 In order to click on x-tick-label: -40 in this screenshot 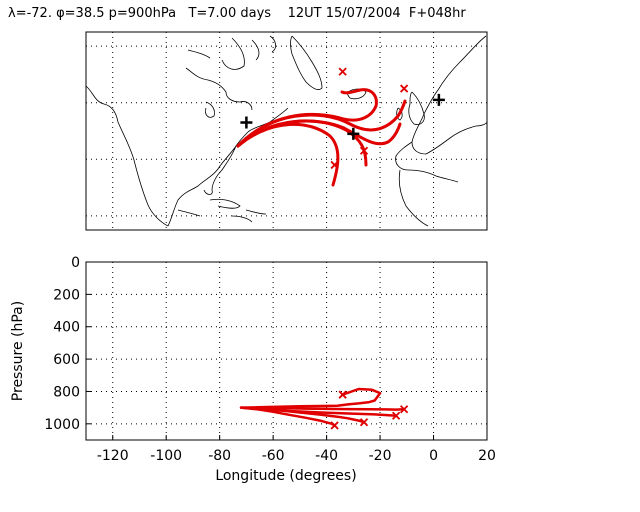, I will do `click(326, 456)`.